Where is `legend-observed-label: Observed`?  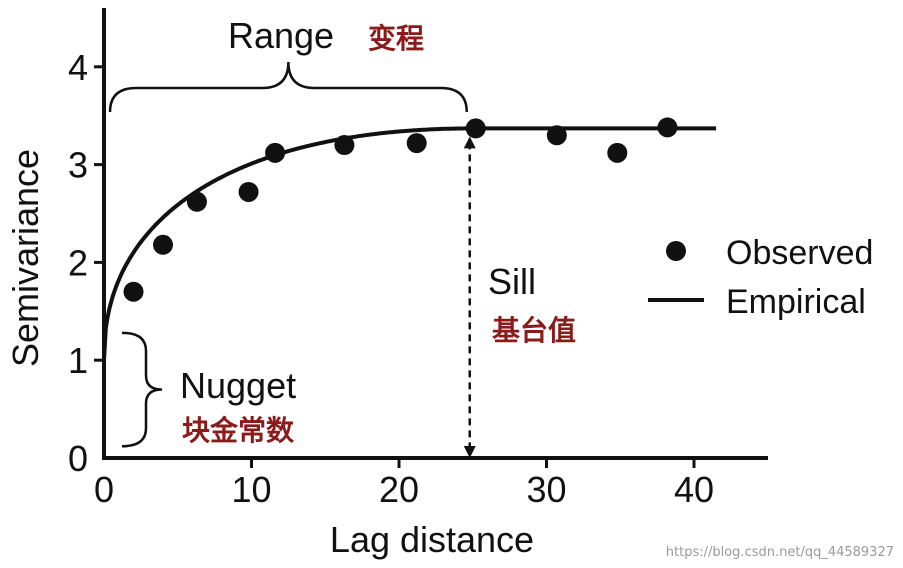
legend-observed-label: Observed is located at coordinates (799, 253).